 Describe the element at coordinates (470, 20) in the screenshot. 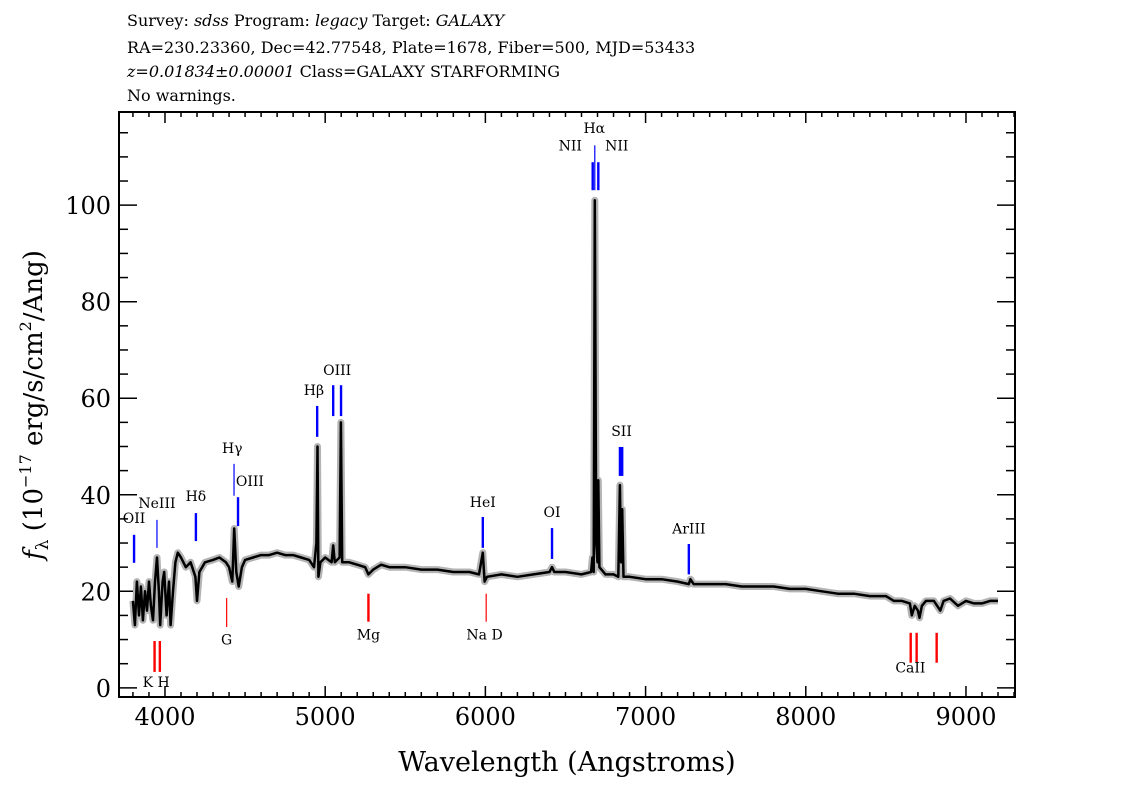

I see `target-value: GALAXY` at that location.